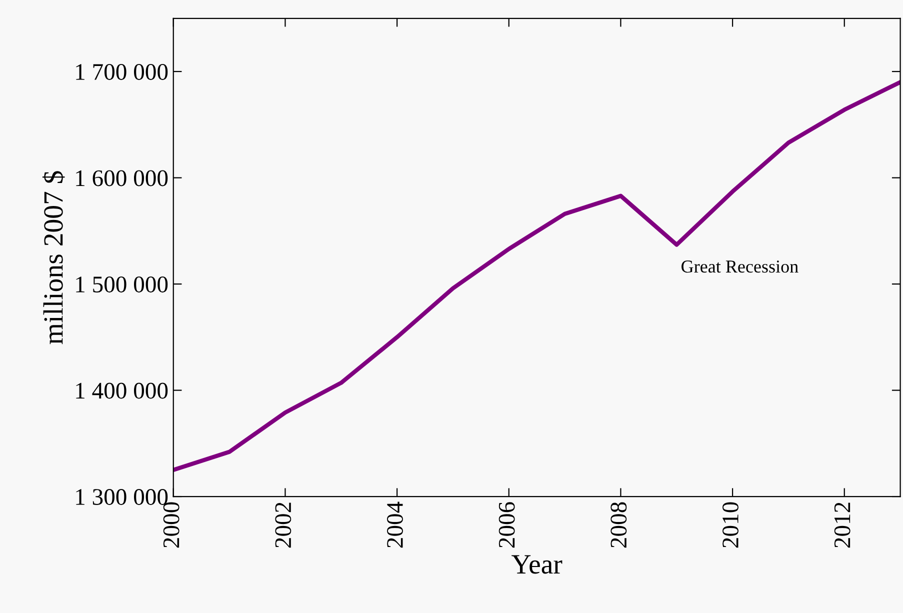  Describe the element at coordinates (740, 266) in the screenshot. I see `annotation: Great Recession` at that location.